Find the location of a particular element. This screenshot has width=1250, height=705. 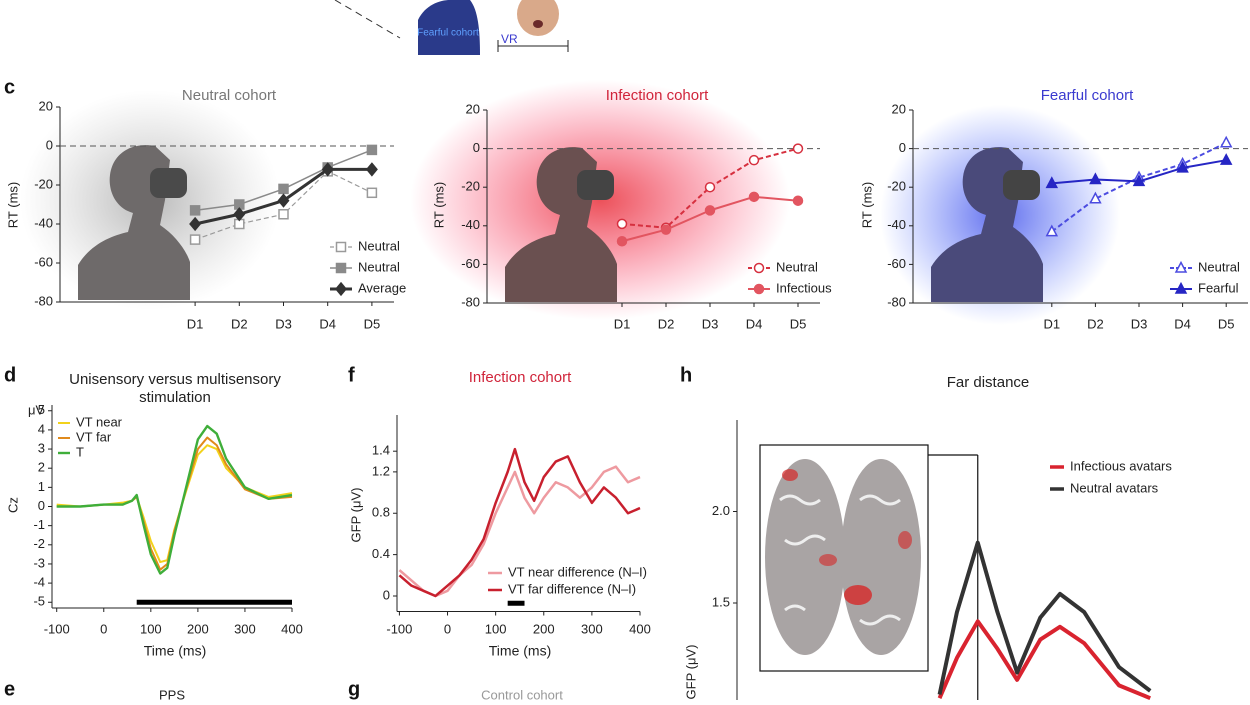

y-tick-label: 0.4 is located at coordinates (381, 553).